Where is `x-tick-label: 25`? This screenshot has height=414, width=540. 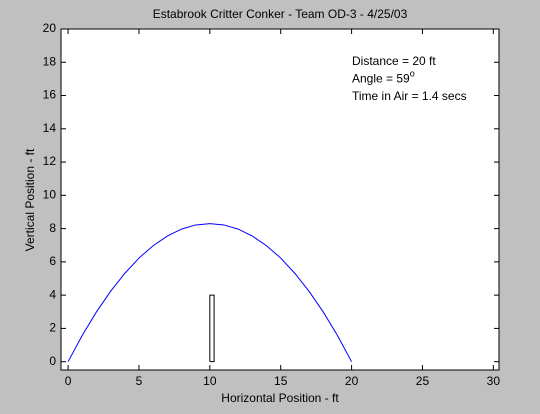 x-tick-label: 25 is located at coordinates (423, 381).